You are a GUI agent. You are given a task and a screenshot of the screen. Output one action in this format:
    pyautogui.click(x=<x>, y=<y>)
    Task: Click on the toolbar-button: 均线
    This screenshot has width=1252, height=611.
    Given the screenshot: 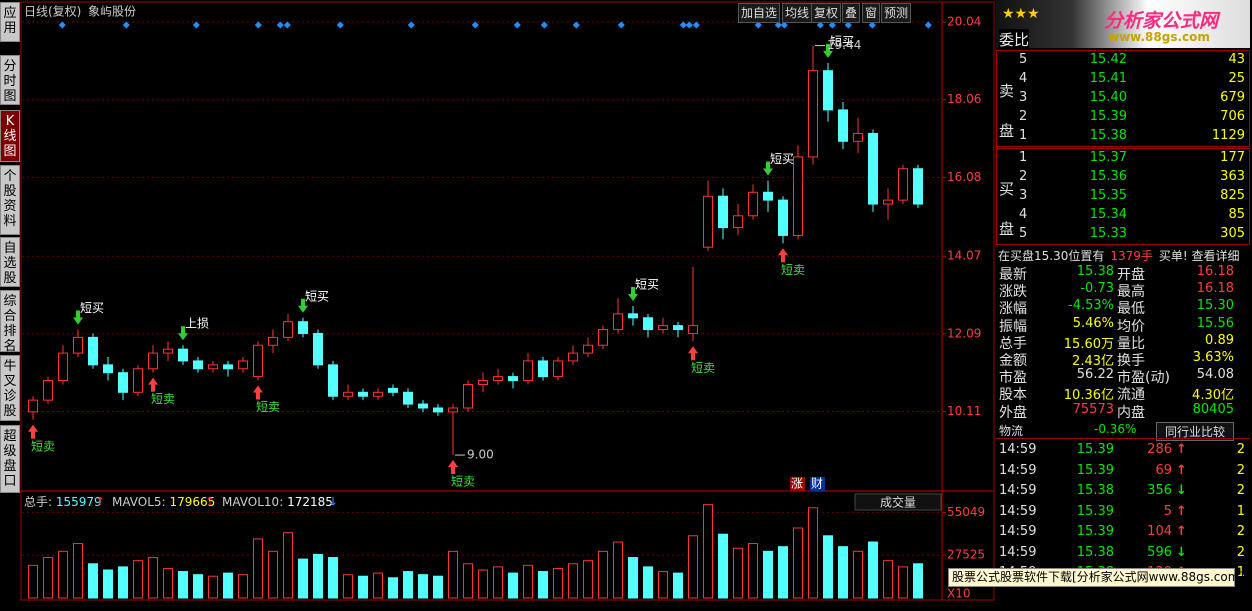 What is the action you would take?
    pyautogui.click(x=797, y=13)
    